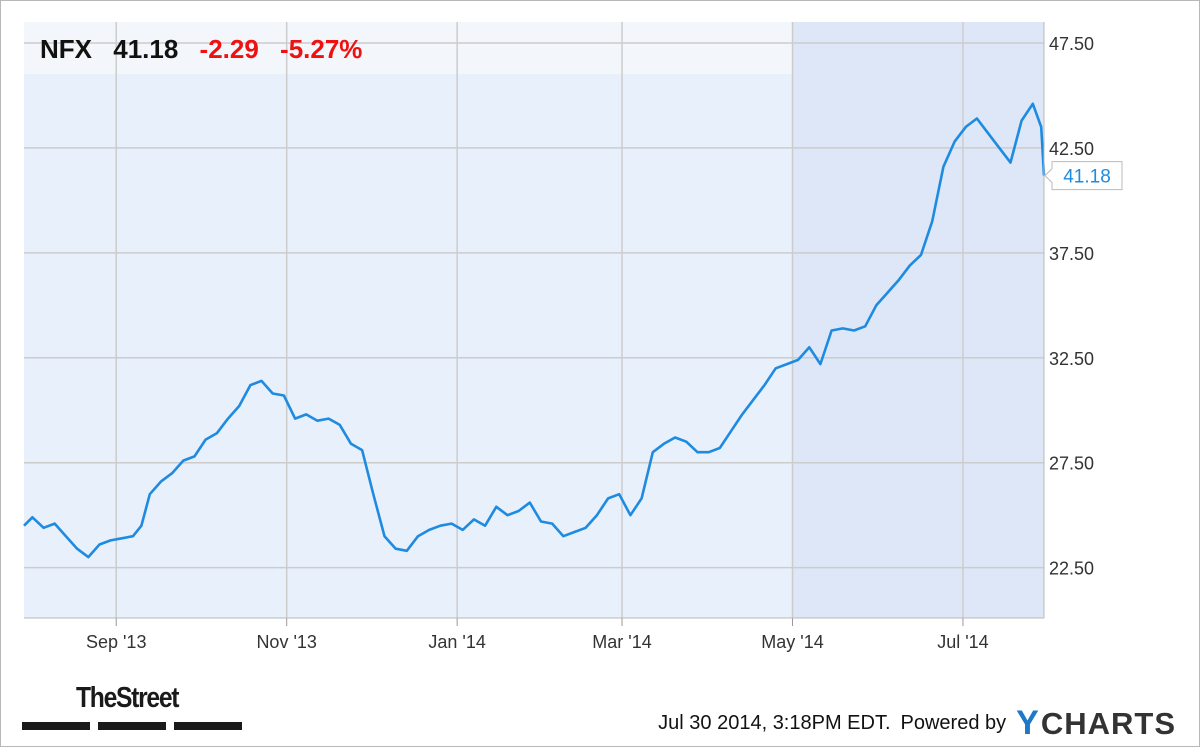 The width and height of the screenshot is (1200, 747). What do you see at coordinates (792, 642) in the screenshot?
I see `x-tick-label: May '14` at bounding box center [792, 642].